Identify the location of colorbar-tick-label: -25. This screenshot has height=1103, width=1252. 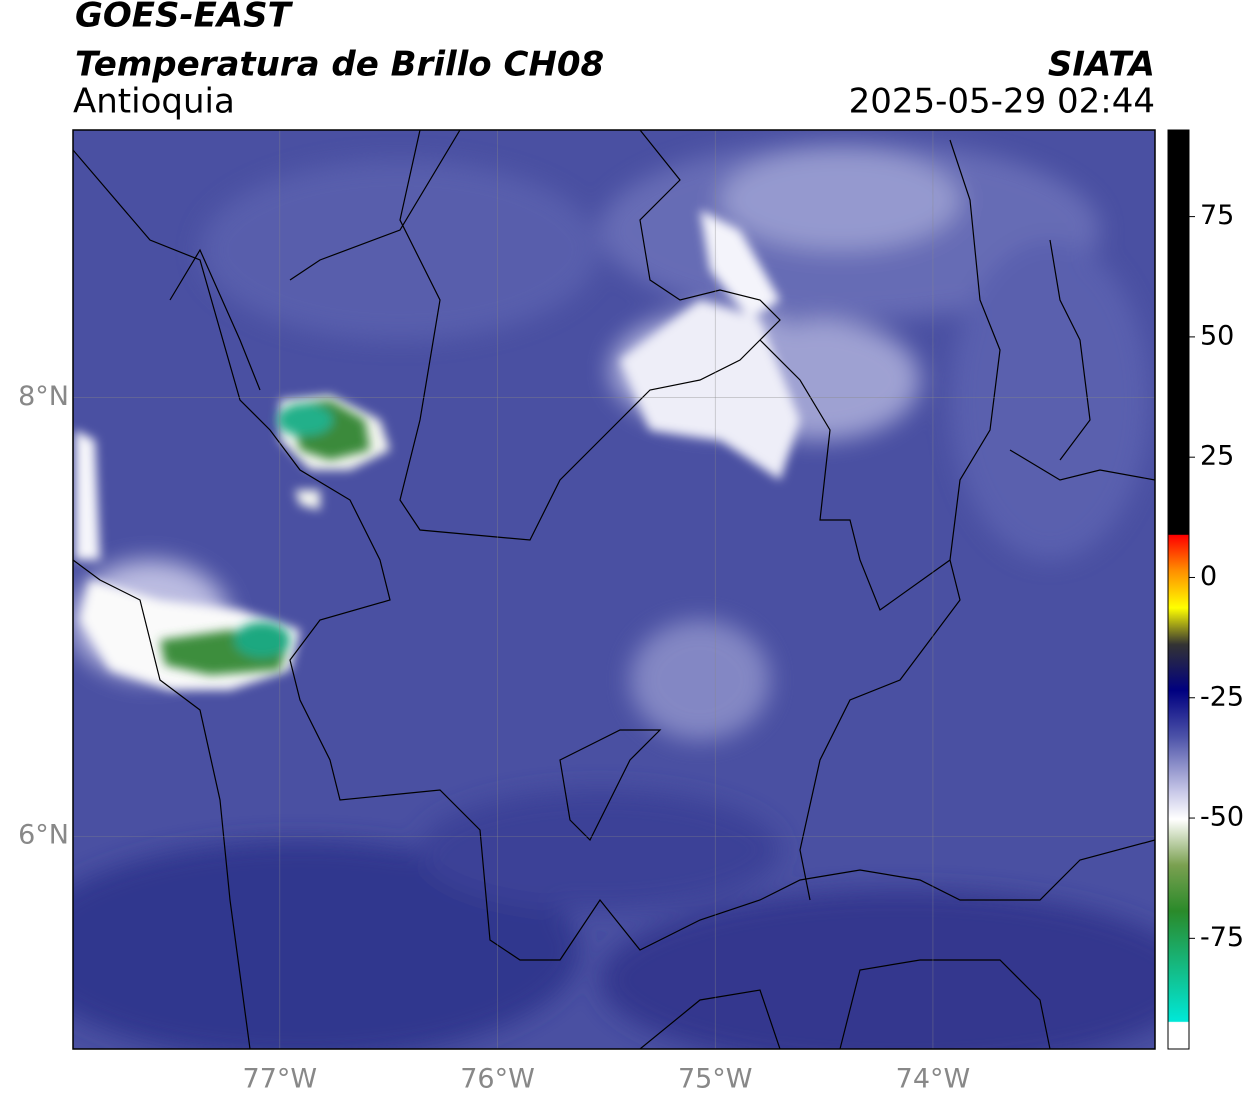
(1222, 696).